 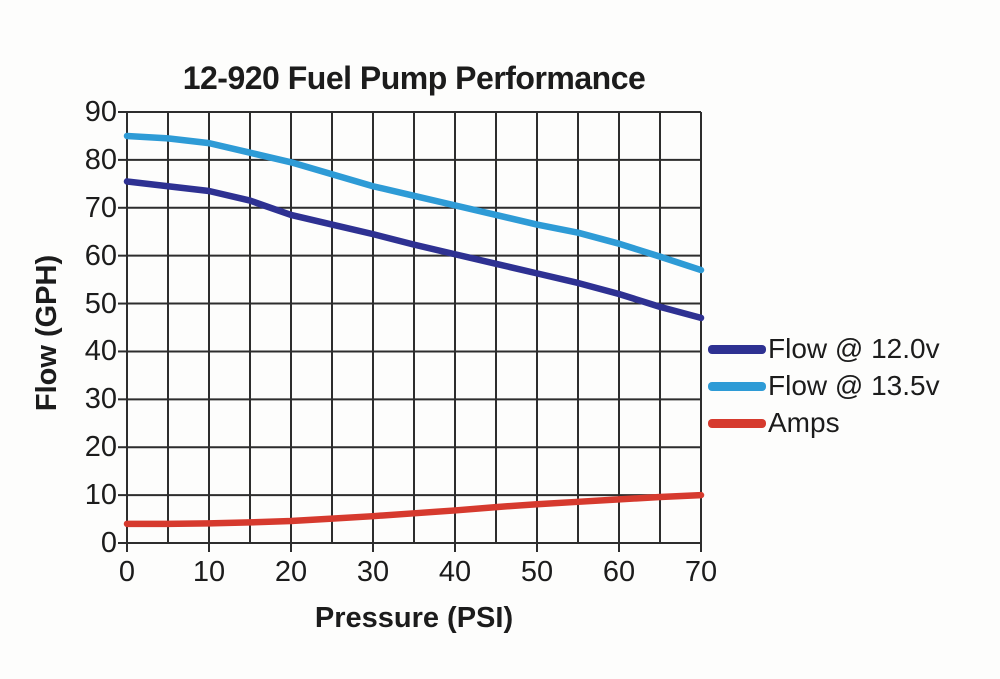 I want to click on y-axis-title: Flow (GPH), so click(x=47, y=333).